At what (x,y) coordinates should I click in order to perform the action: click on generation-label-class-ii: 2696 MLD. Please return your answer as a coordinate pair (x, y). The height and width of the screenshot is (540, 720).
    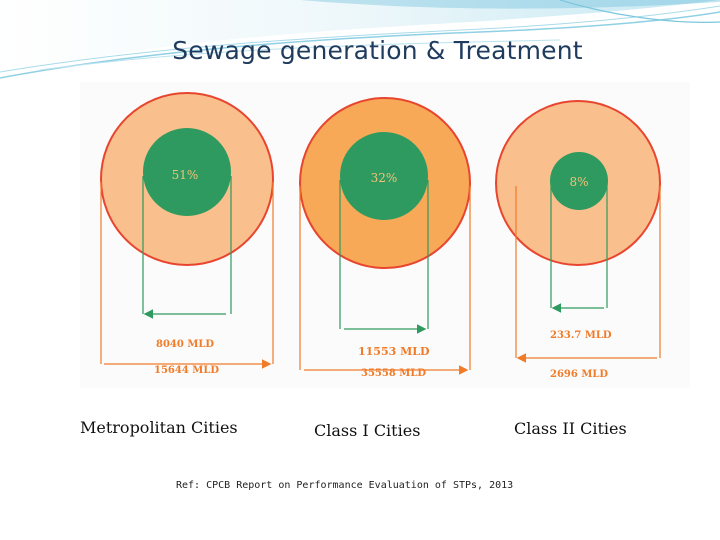
    Looking at the image, I should click on (579, 374).